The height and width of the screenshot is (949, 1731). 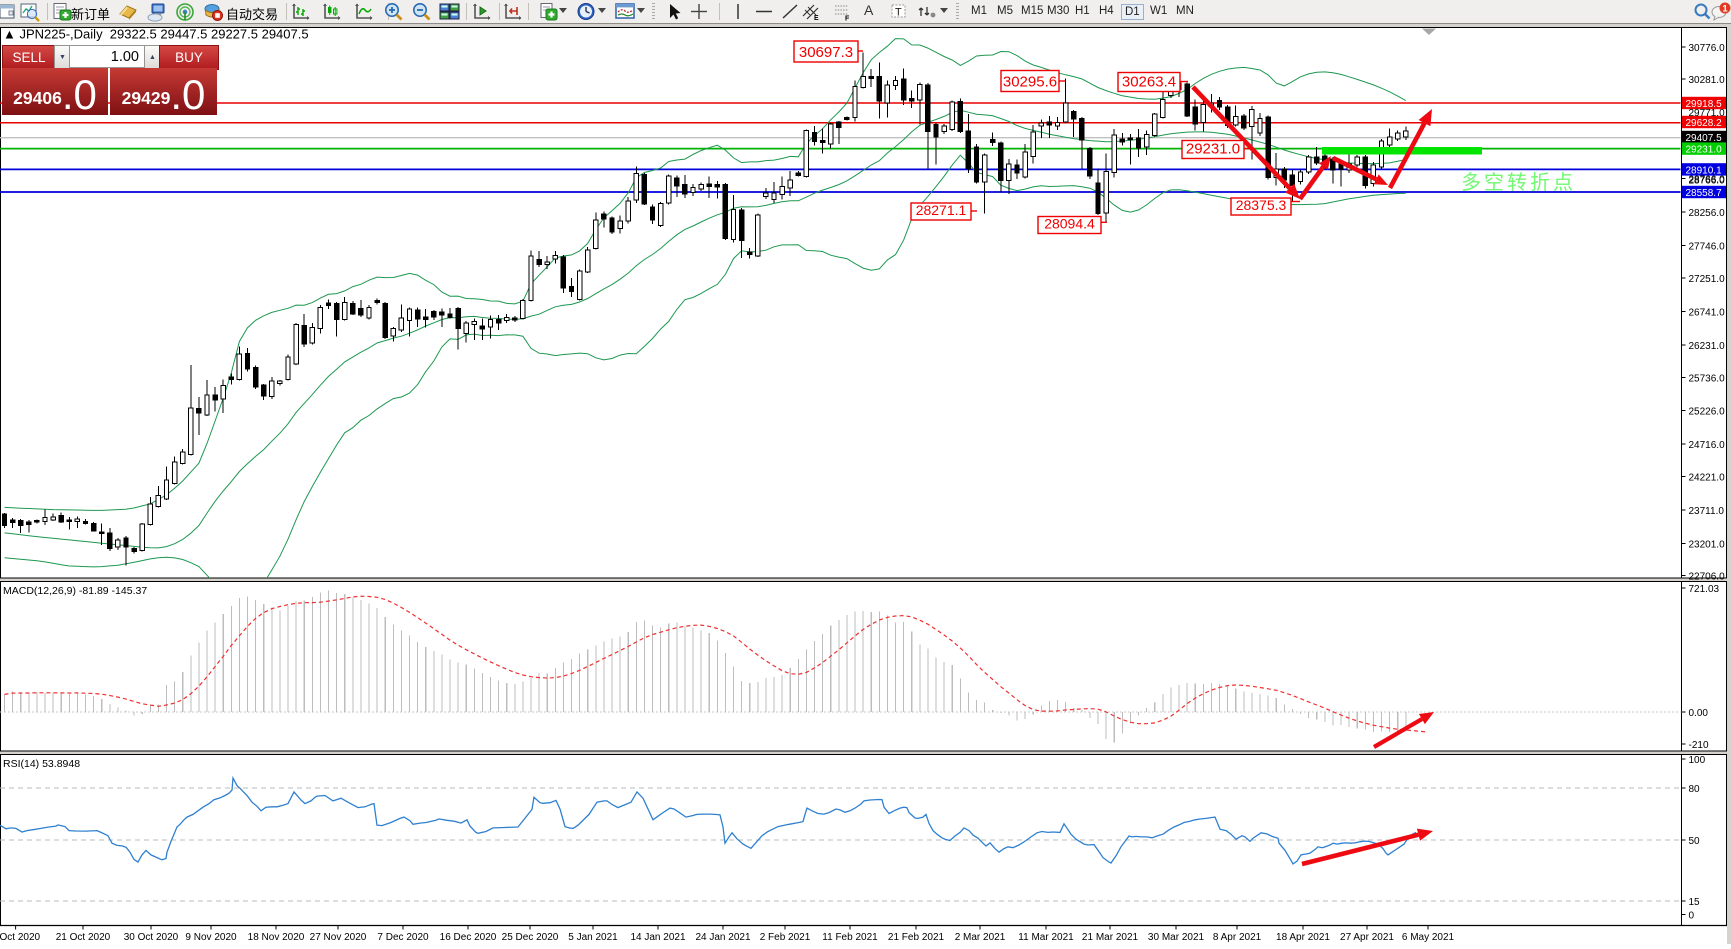 I want to click on svg-text: 28094.4, so click(x=1069, y=224).